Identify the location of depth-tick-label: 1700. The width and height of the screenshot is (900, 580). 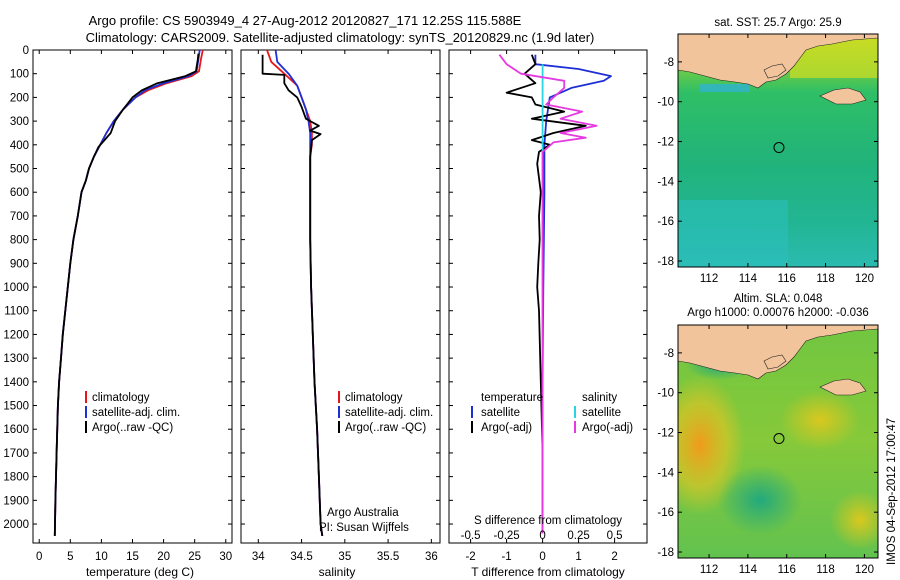
(16, 454).